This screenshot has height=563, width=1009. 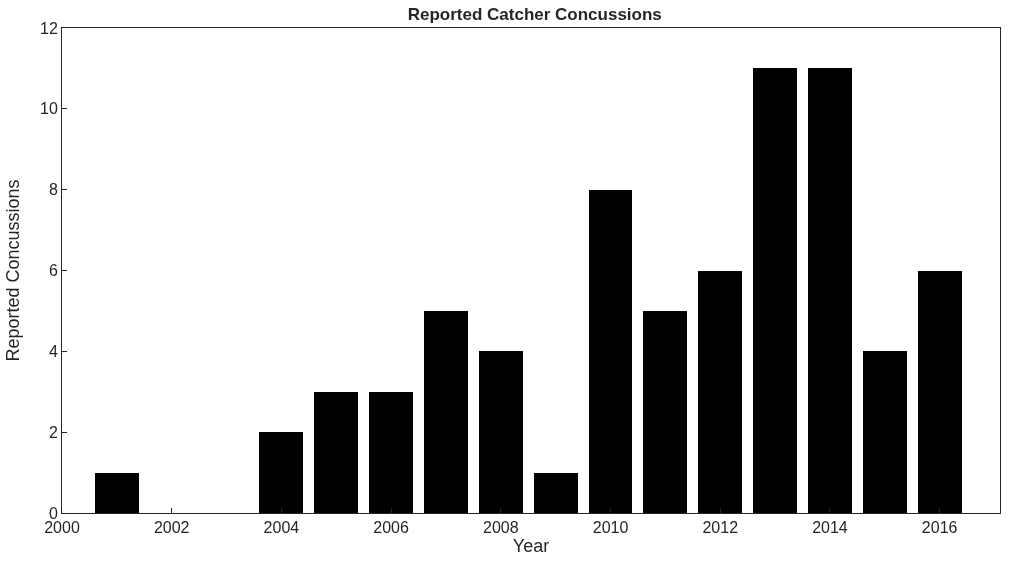 I want to click on x-tick-label: 2004, so click(x=281, y=528).